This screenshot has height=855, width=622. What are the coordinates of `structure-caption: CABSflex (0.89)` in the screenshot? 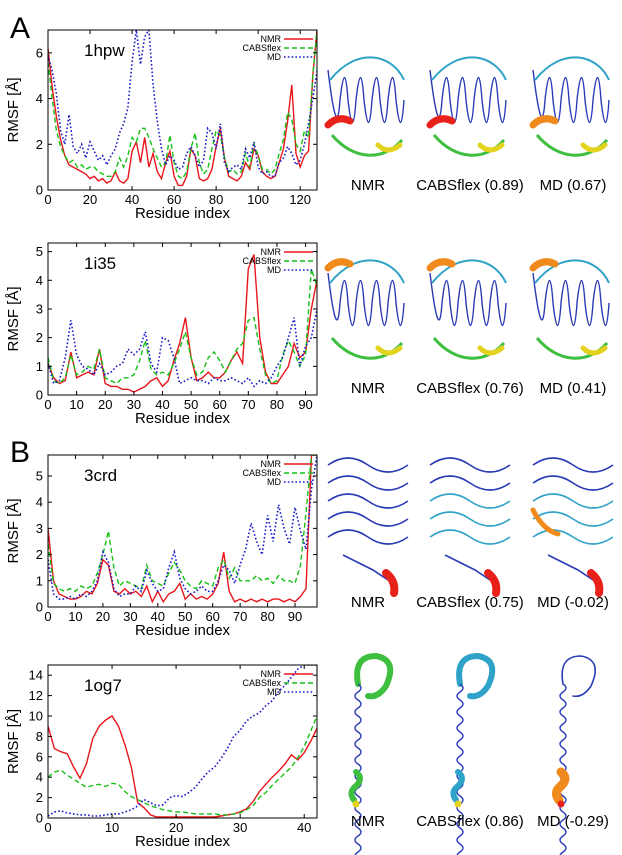 It's located at (470, 185).